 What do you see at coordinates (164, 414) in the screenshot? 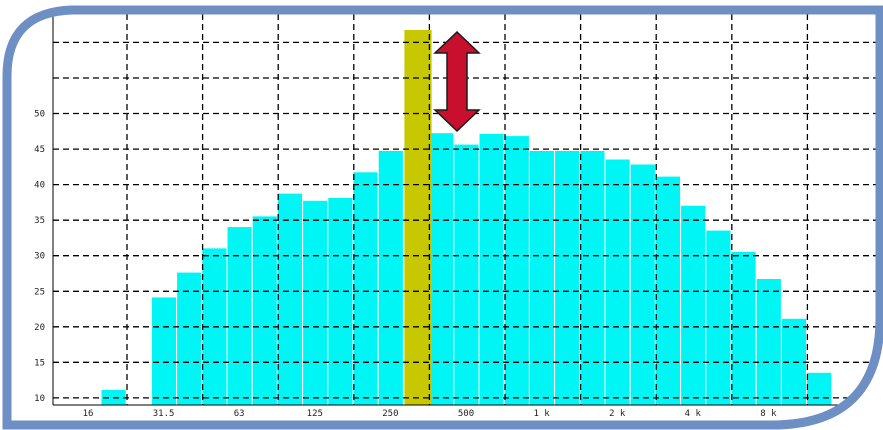
I see `x-tick-1: 31.5` at bounding box center [164, 414].